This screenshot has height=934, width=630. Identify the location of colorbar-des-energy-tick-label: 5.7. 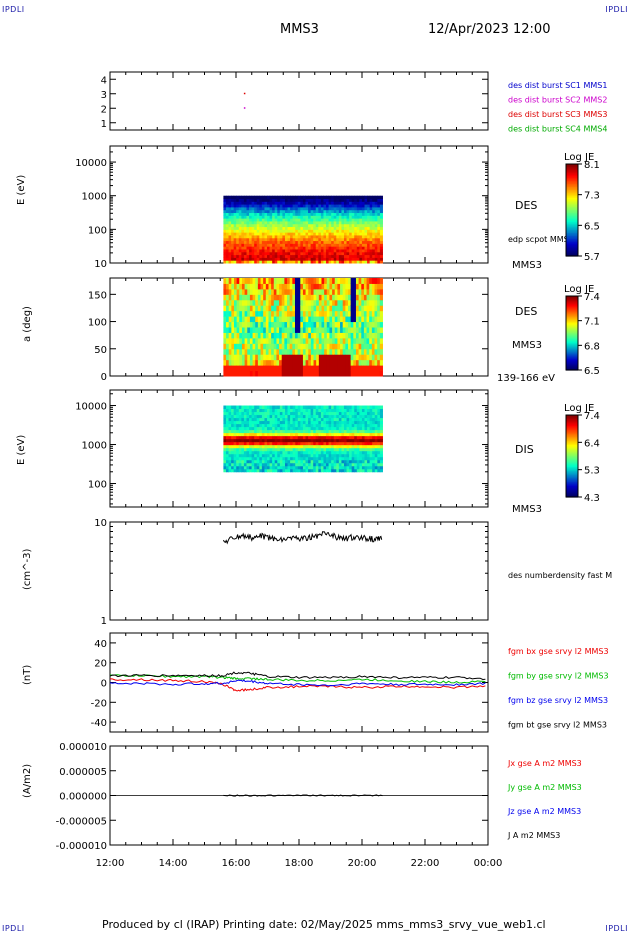
(592, 257).